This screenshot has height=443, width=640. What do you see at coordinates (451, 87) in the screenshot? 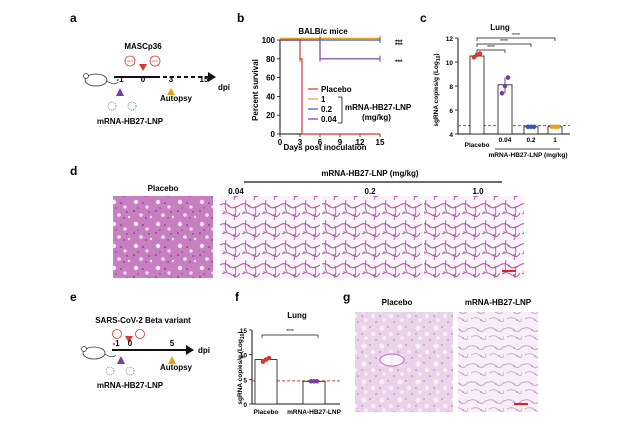
I see `y-tick-label: 8` at bounding box center [451, 87].